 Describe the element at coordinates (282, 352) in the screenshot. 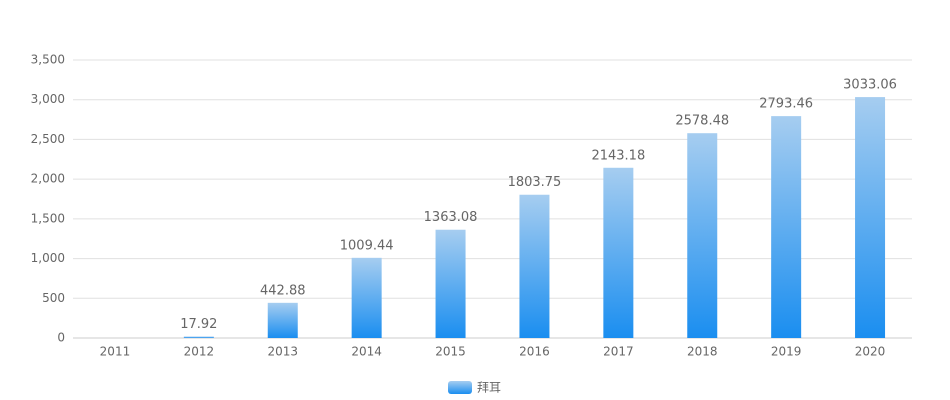

I see `x-tick-label: 2013` at that location.